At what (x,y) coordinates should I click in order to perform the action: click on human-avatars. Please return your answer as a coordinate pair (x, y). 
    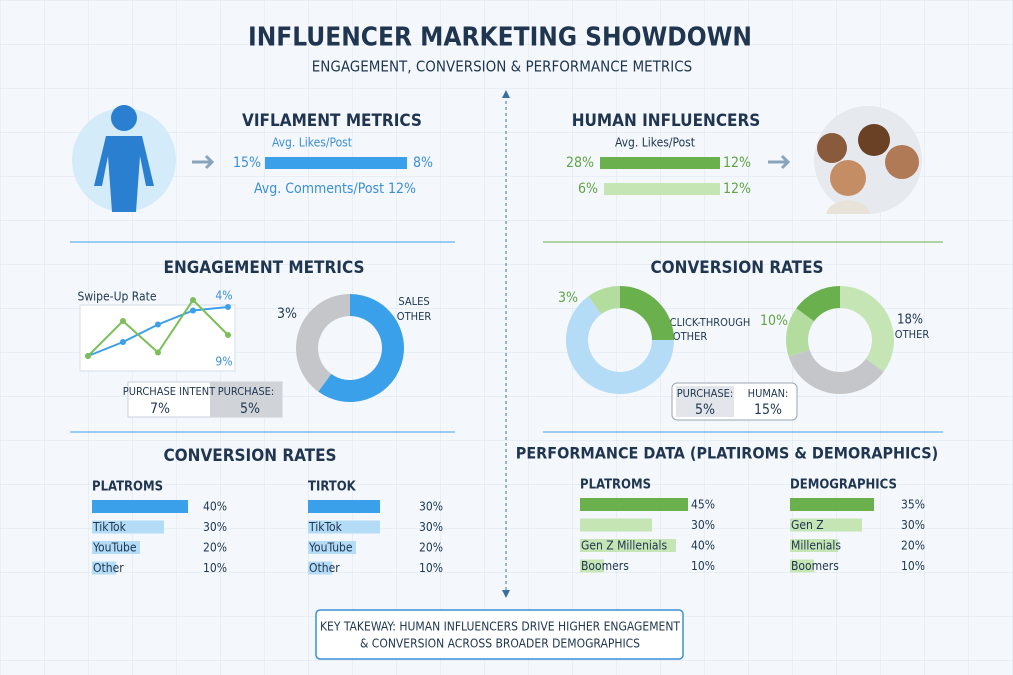
    Looking at the image, I should click on (868, 160).